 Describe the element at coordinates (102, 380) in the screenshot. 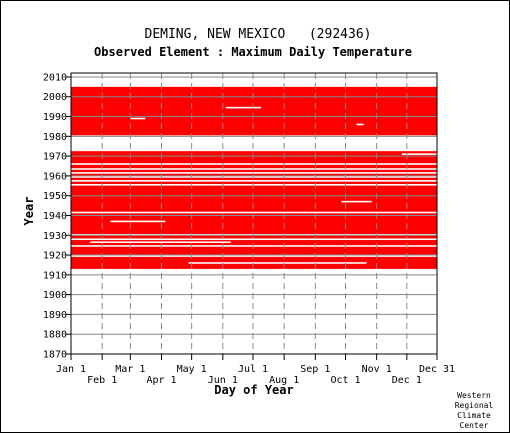

I see `x-tick-label: Feb 1` at that location.